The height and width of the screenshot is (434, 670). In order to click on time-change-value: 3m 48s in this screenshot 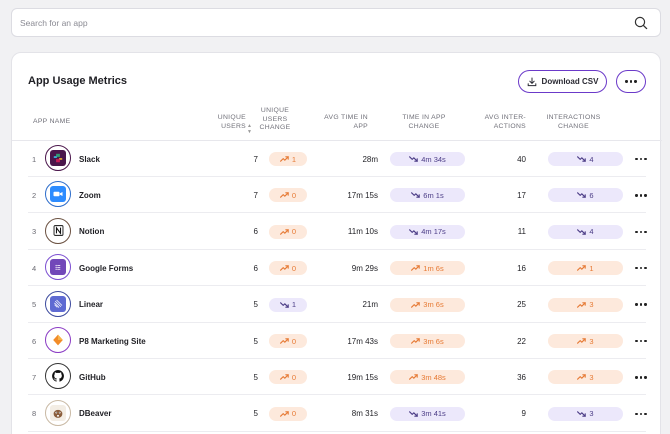, I will do `click(433, 377)`.